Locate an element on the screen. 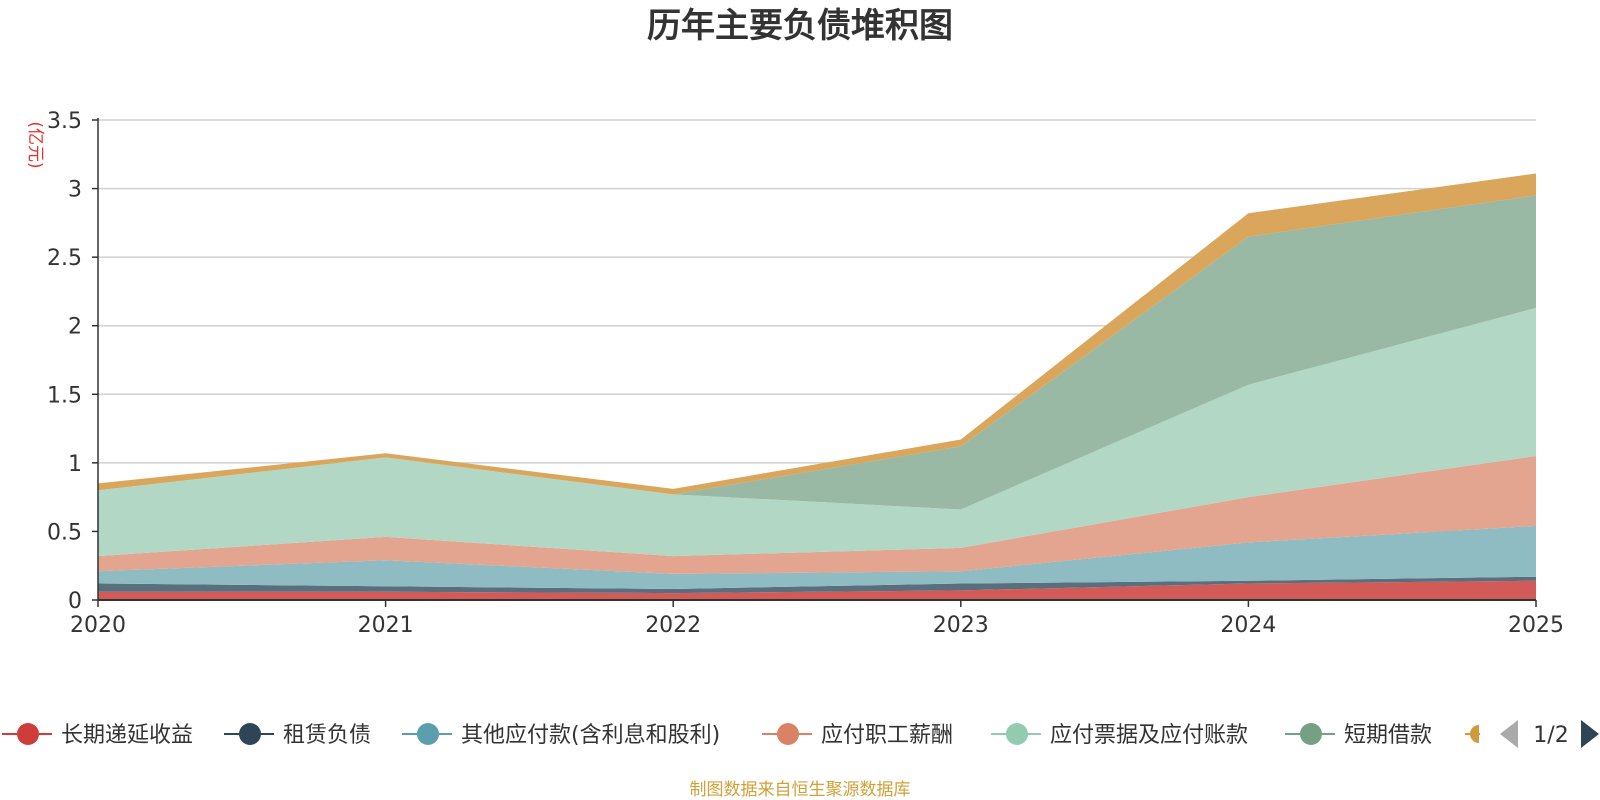  legend-item: 长期递延收益 is located at coordinates (97, 735).